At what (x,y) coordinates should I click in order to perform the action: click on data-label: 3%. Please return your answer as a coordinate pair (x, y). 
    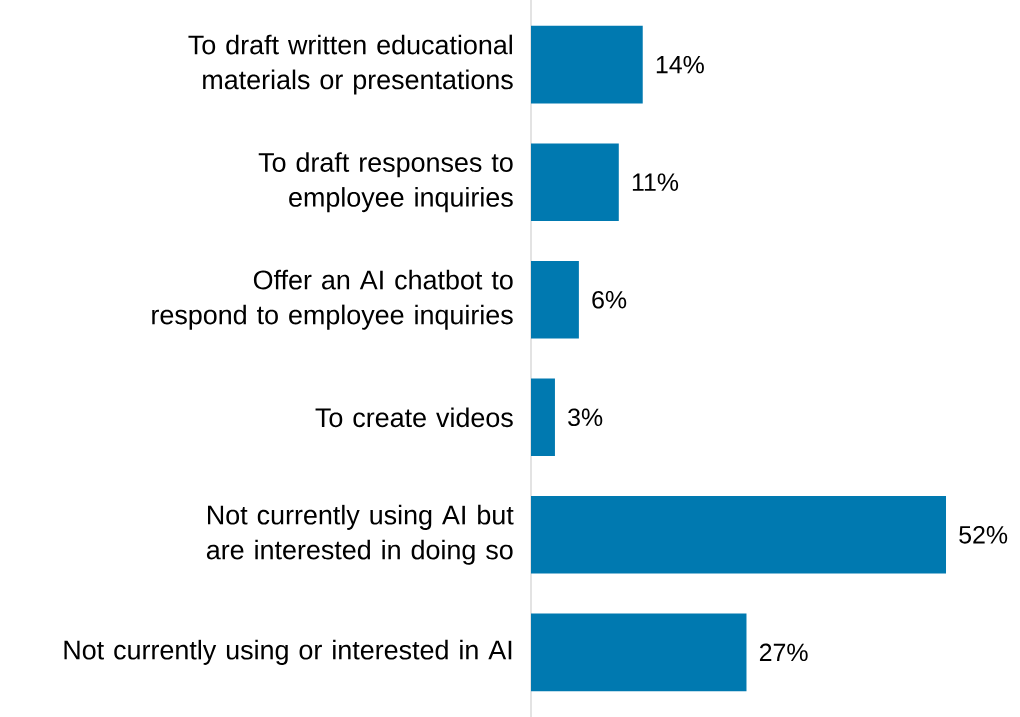
    Looking at the image, I should click on (585, 417).